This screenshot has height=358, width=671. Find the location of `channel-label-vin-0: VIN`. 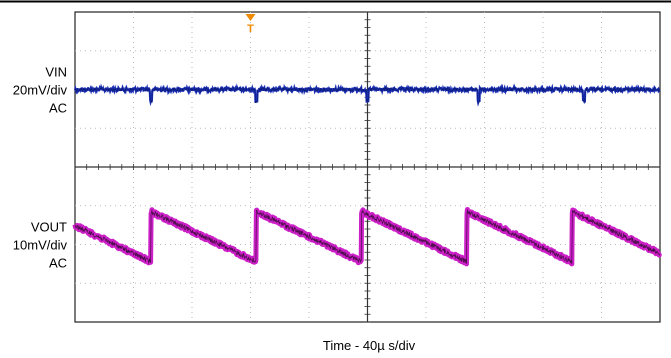

channel-label-vin-0: VIN is located at coordinates (56, 72).